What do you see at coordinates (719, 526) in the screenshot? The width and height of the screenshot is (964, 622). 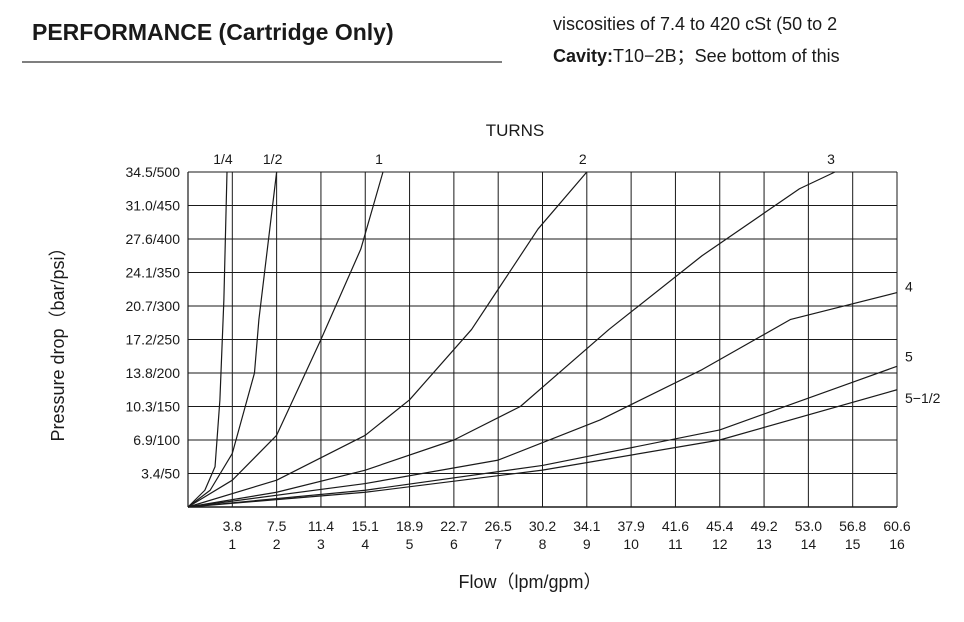 I see `x-tick-label: 45.4` at bounding box center [719, 526].